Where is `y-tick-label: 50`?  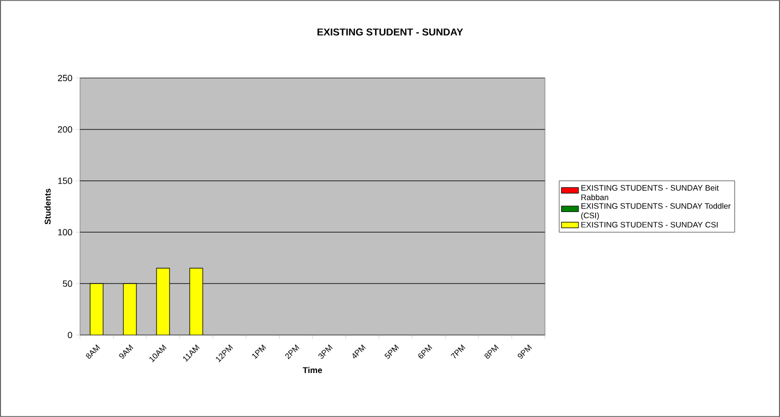
y-tick-label: 50 is located at coordinates (67, 283).